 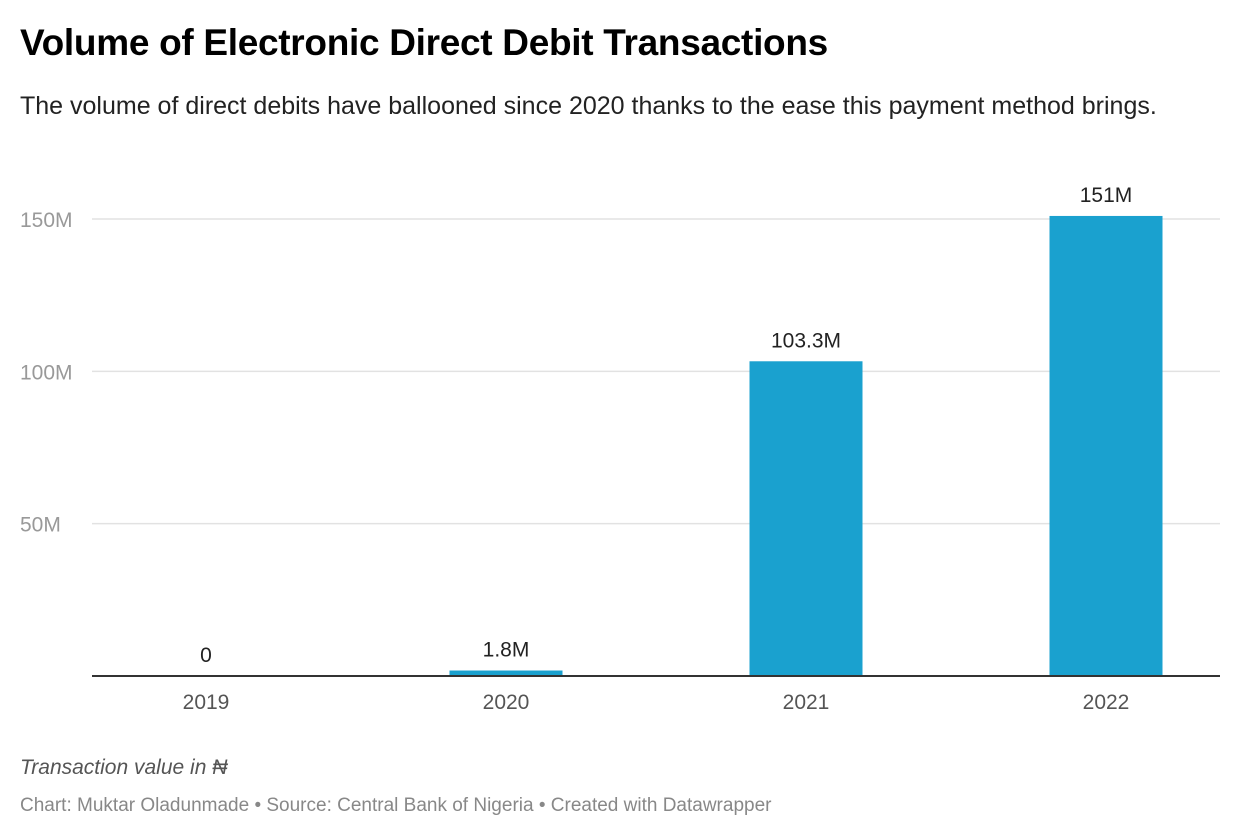 I want to click on data-label: 0, so click(x=206, y=655).